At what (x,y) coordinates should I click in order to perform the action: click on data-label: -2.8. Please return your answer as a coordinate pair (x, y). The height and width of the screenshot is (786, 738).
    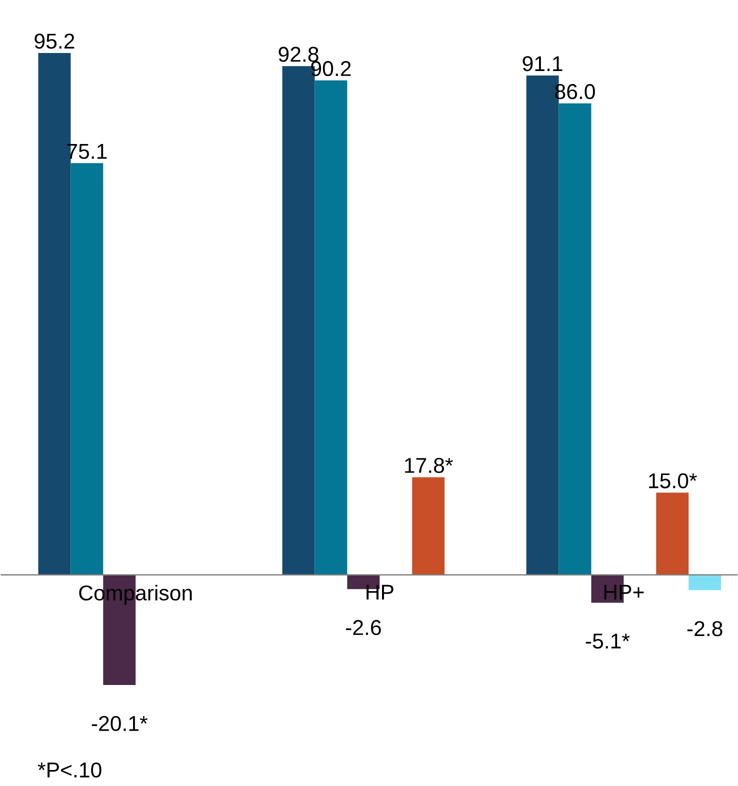
    Looking at the image, I should click on (704, 628).